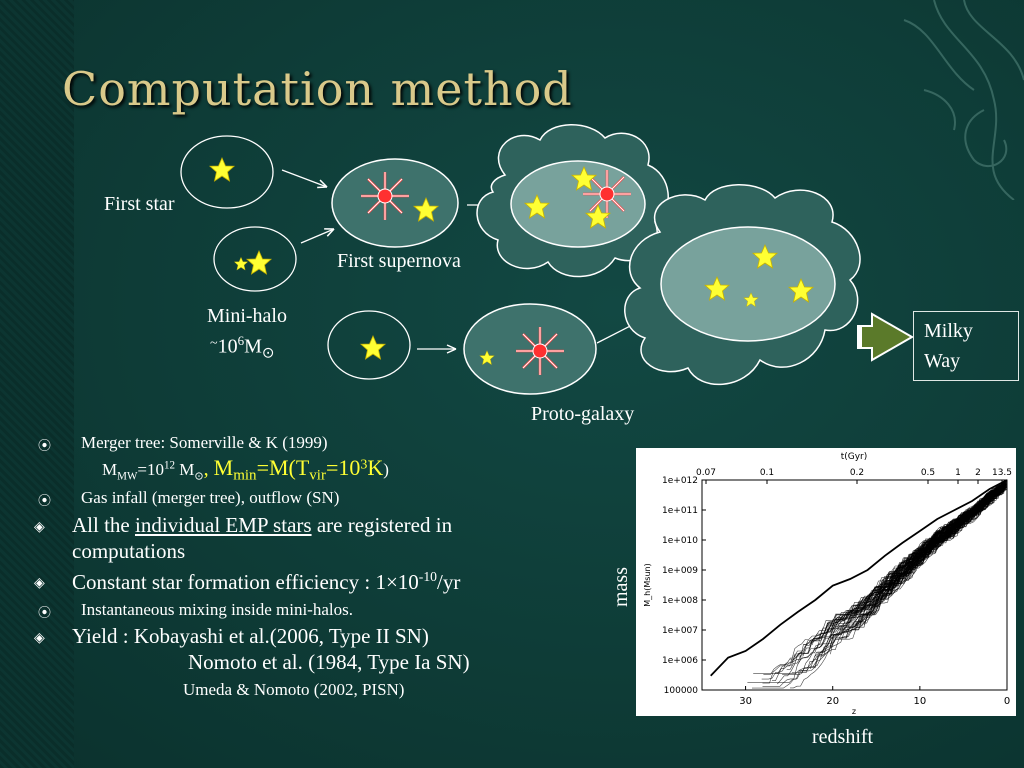  What do you see at coordinates (294, 689) in the screenshot?
I see `bullet-yield-line3: Umeda & Nomoto (2002, PISN)` at bounding box center [294, 689].